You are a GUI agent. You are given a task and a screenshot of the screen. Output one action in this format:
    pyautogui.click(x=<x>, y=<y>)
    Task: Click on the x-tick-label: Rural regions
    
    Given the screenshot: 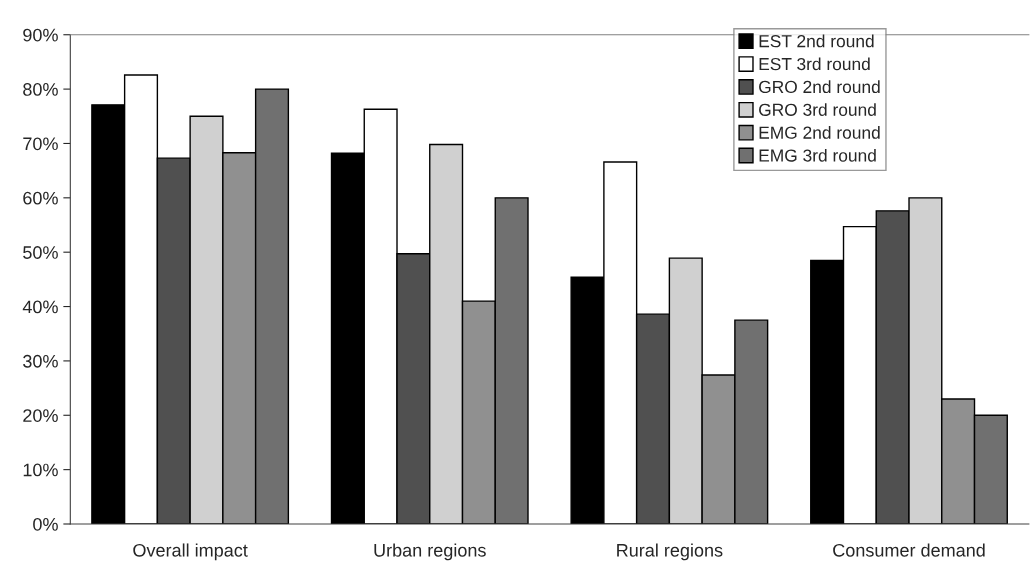 What is the action you would take?
    pyautogui.click(x=670, y=552)
    